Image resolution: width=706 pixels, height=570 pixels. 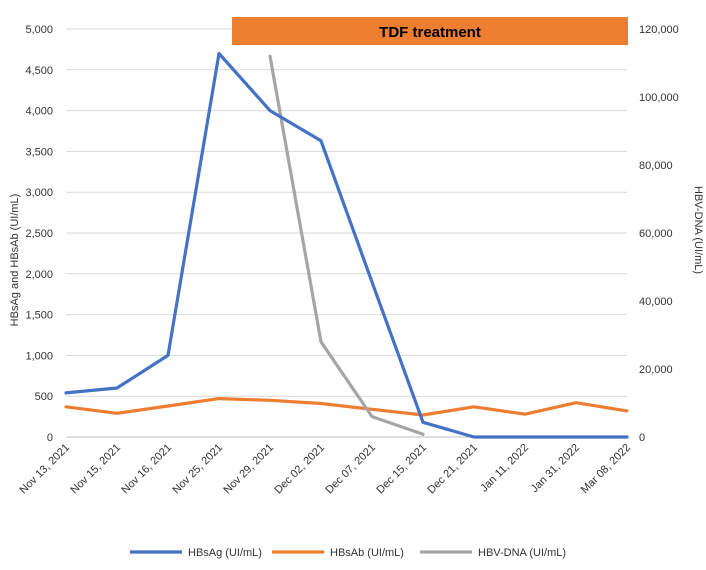 I want to click on left-y-tick-label: 3,000, so click(x=39, y=193).